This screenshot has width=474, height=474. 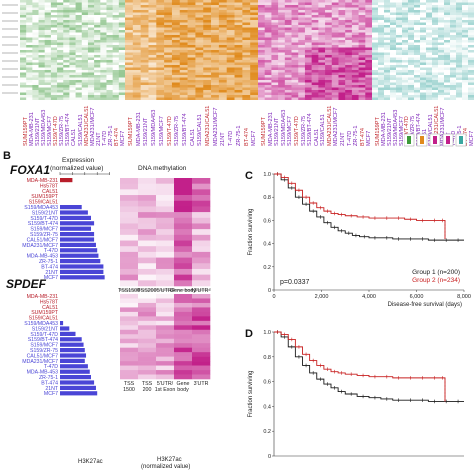 What do you see at coordinates (362, 136) in the screenshot?
I see `sample-label: BT-474` at bounding box center [362, 136].